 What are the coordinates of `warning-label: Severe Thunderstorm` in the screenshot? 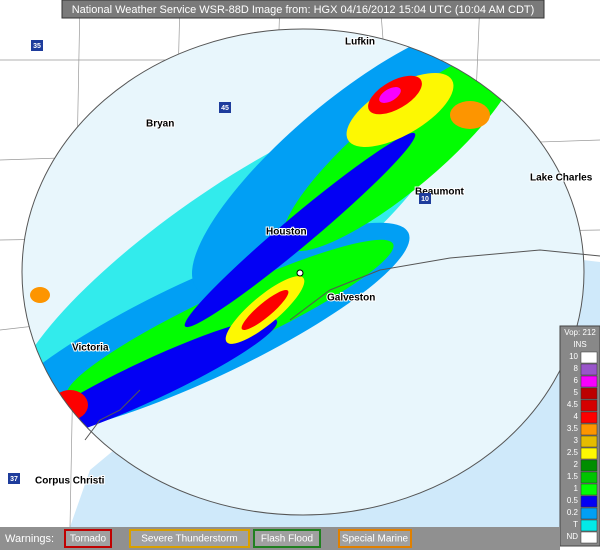 It's located at (189, 539).